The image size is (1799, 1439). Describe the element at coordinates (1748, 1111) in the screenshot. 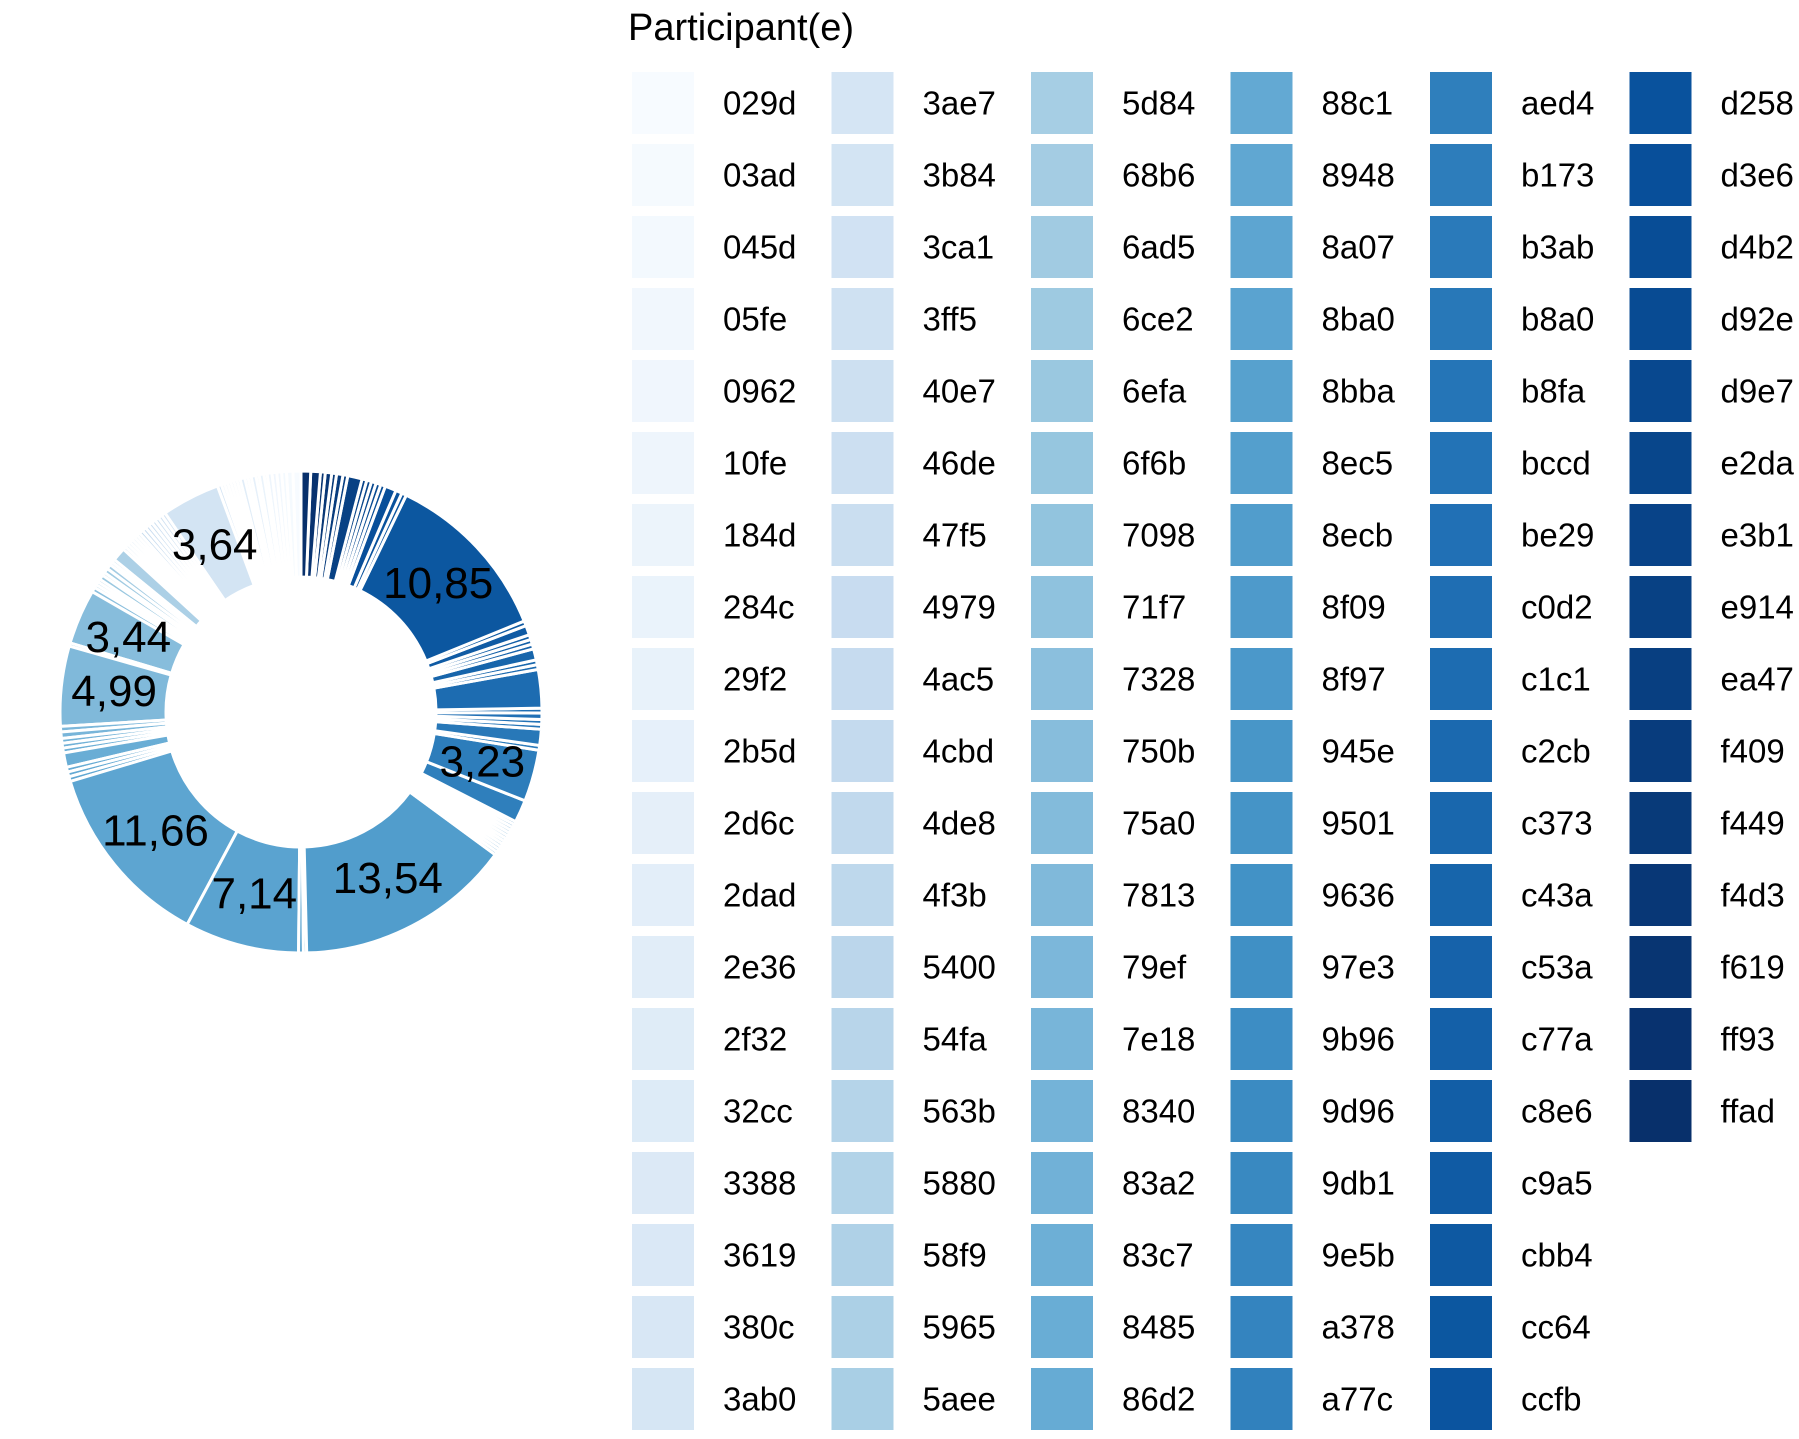

I see `legend-label-ffad: ffad` at that location.